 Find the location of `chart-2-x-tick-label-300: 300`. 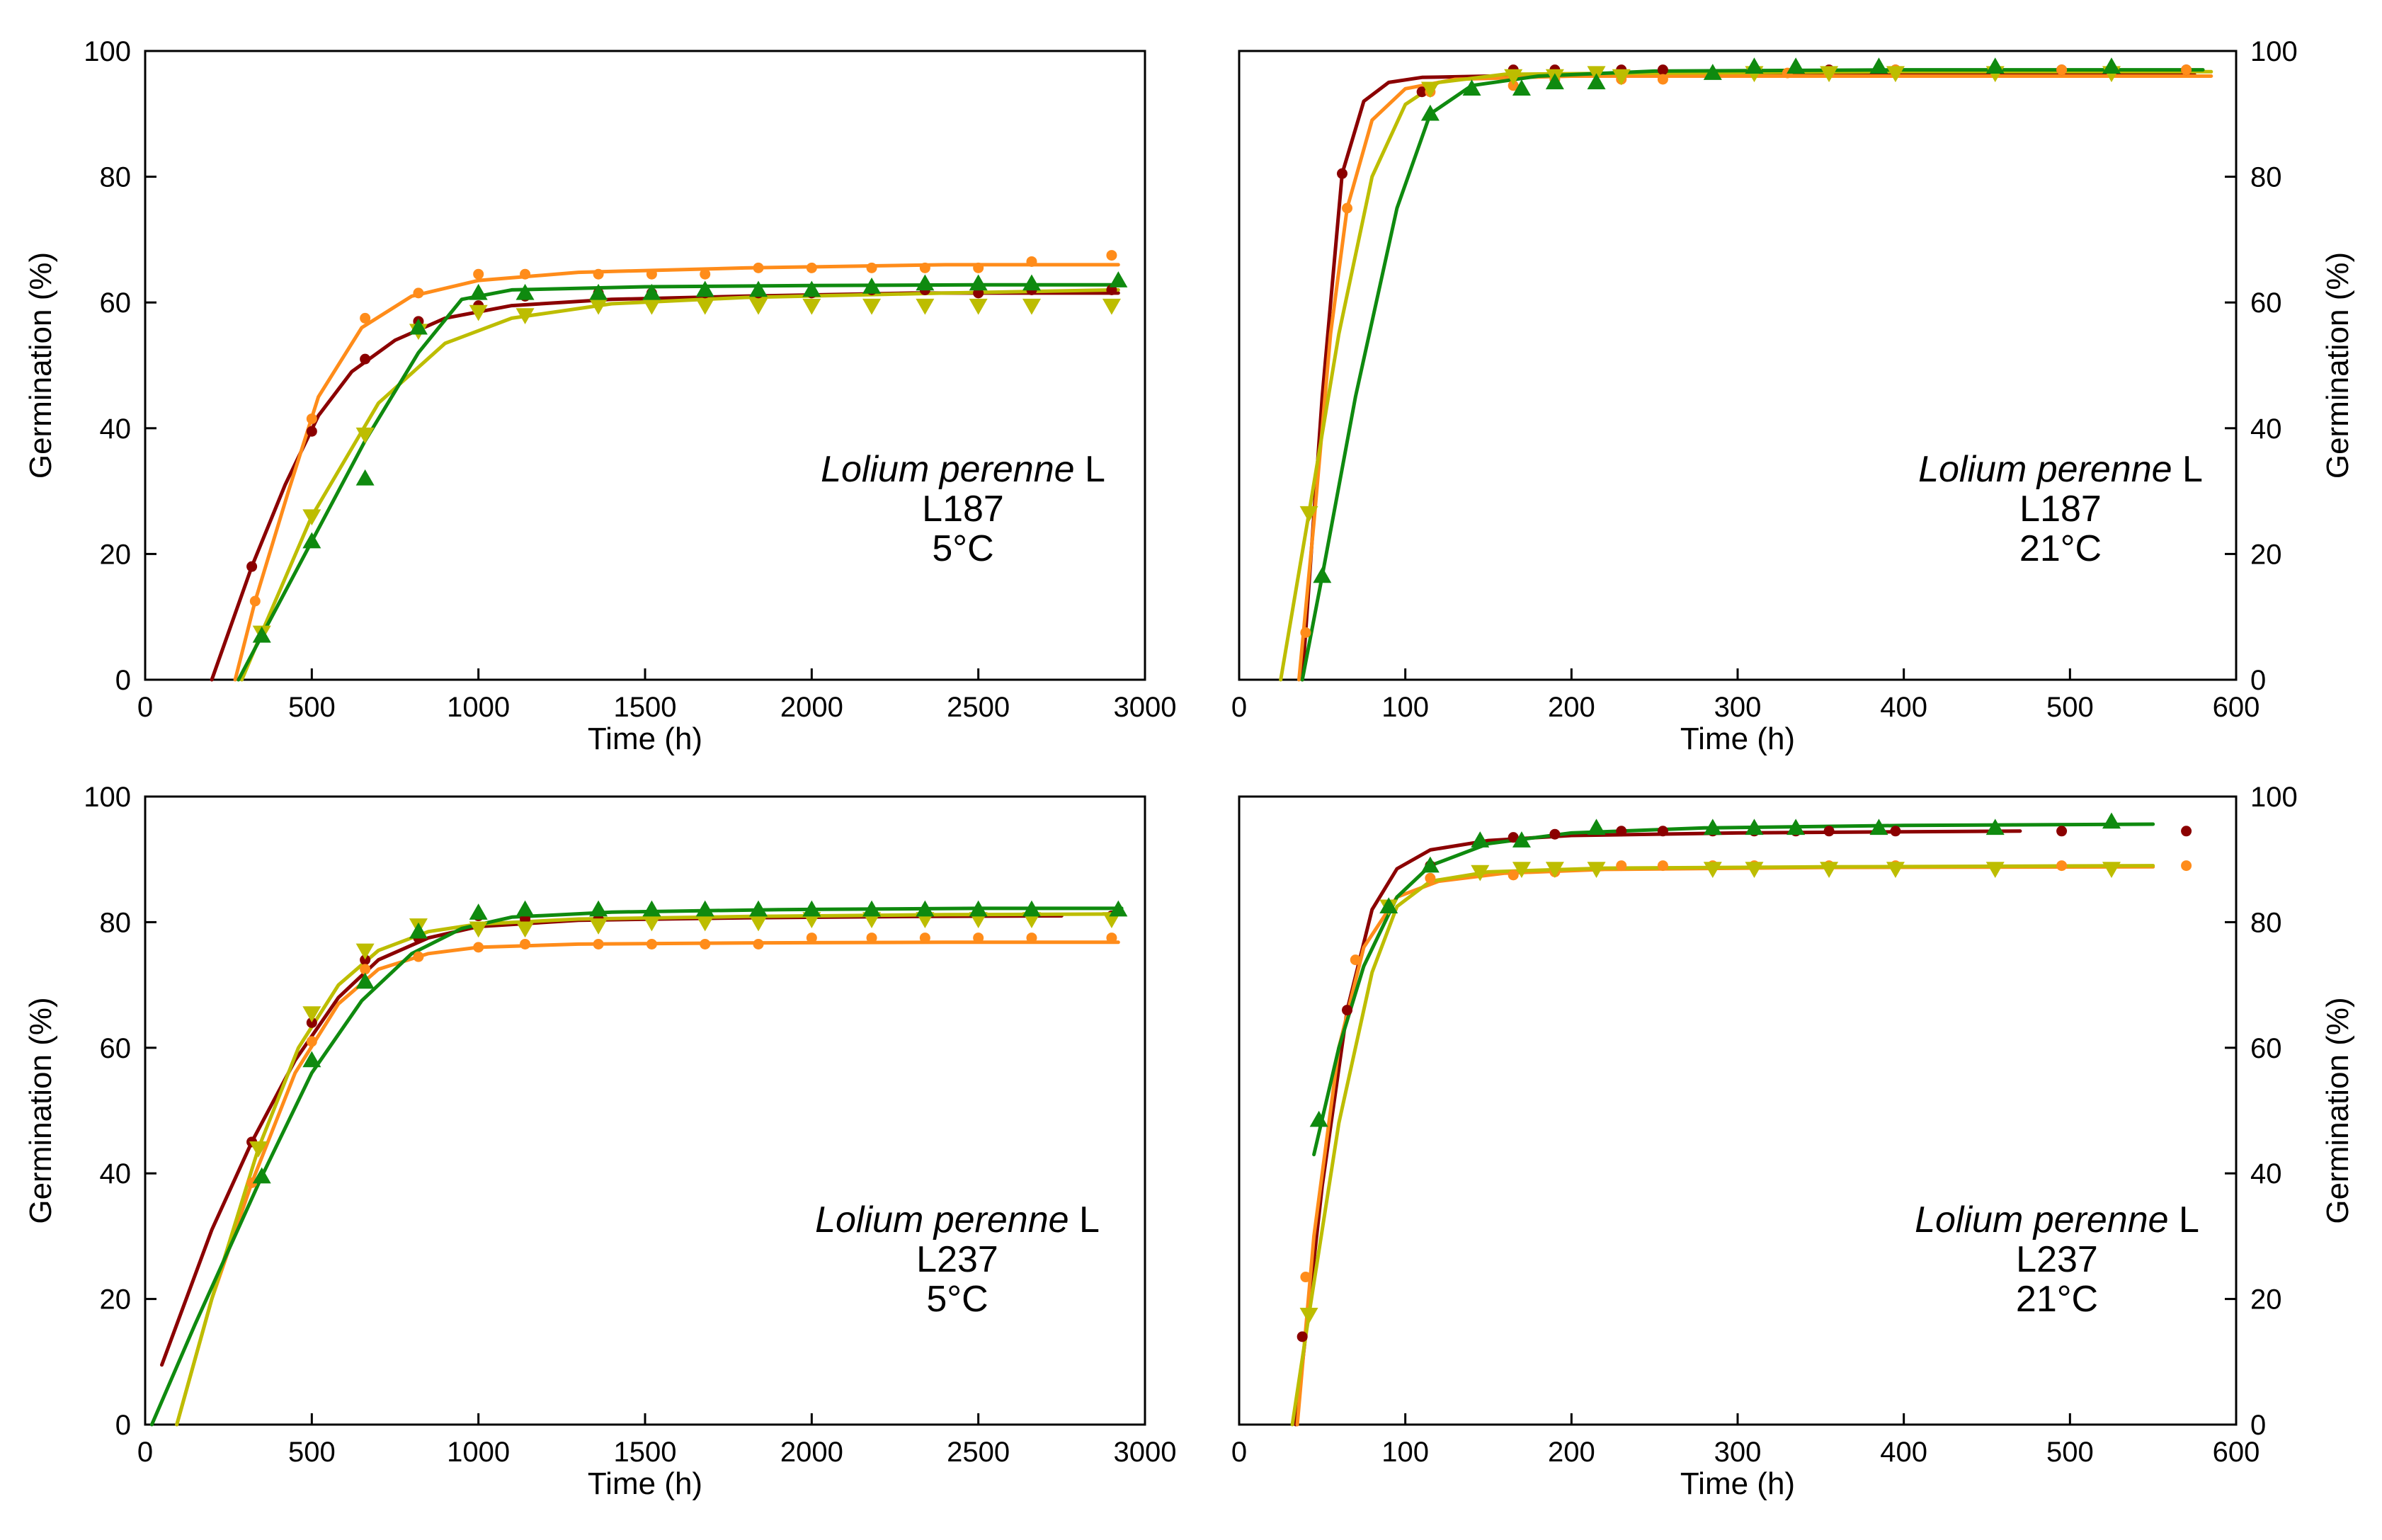

chart-2-x-tick-label-300: 300 is located at coordinates (1738, 708).